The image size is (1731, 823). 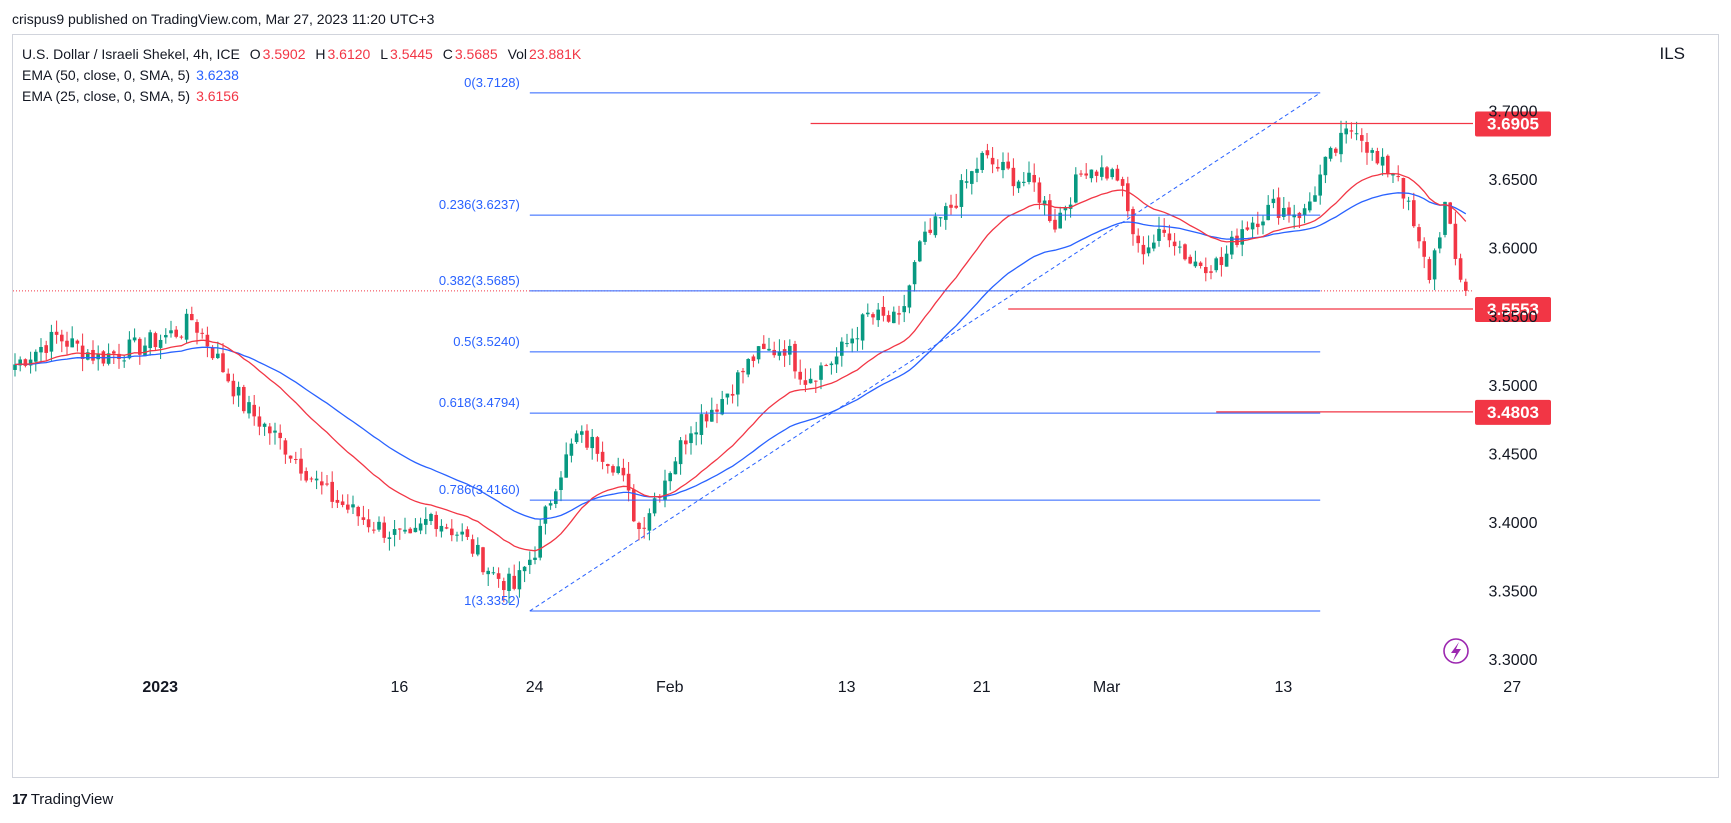 I want to click on ema50-row: EMA (50, close, 0, SMA, 5) 3.6238, so click(x=304, y=75).